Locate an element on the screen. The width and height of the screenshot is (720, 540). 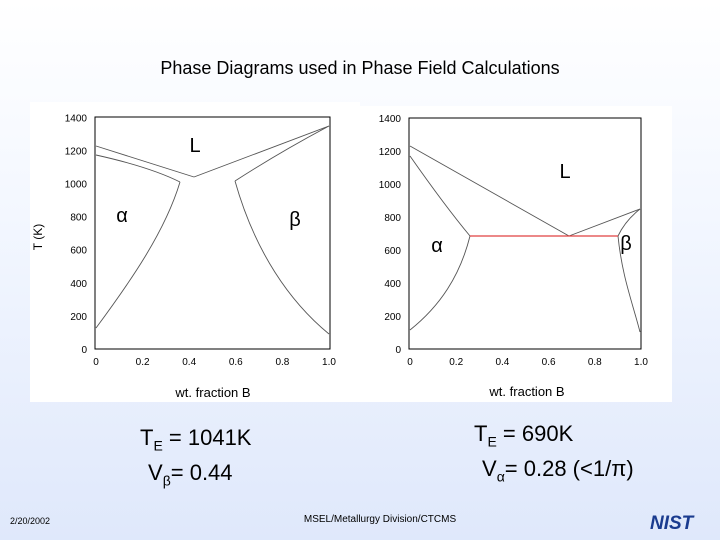
volume-fraction-right: Vα= 0.28 (<1/π) is located at coordinates (558, 470).